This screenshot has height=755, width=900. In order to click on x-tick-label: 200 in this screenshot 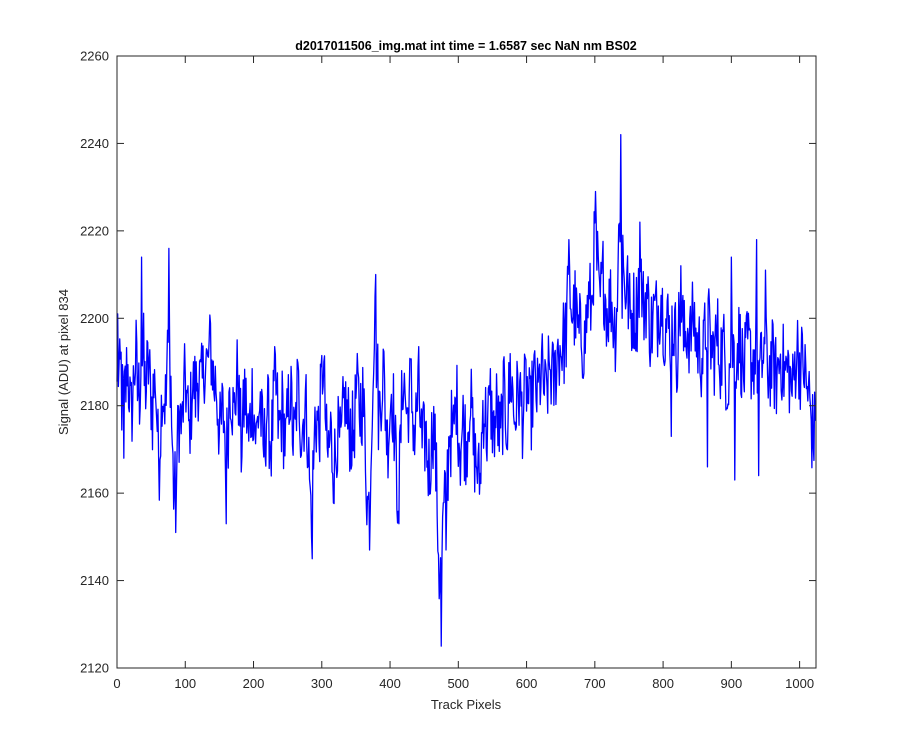, I will do `click(254, 683)`.